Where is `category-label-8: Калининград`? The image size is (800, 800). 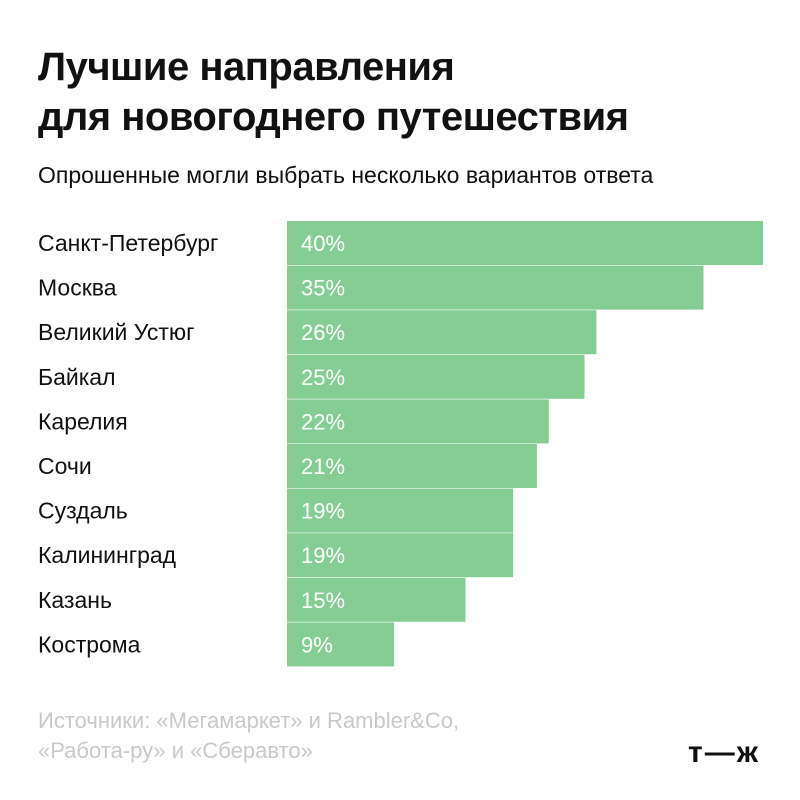
category-label-8: Калининград is located at coordinates (107, 555).